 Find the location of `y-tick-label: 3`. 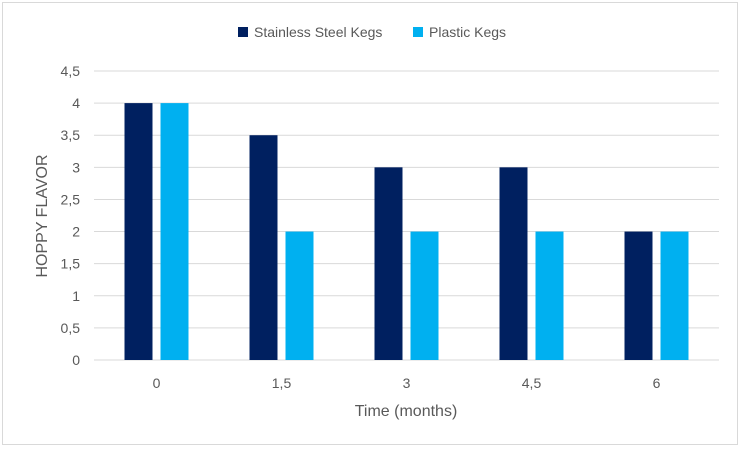

y-tick-label: 3 is located at coordinates (76, 167).